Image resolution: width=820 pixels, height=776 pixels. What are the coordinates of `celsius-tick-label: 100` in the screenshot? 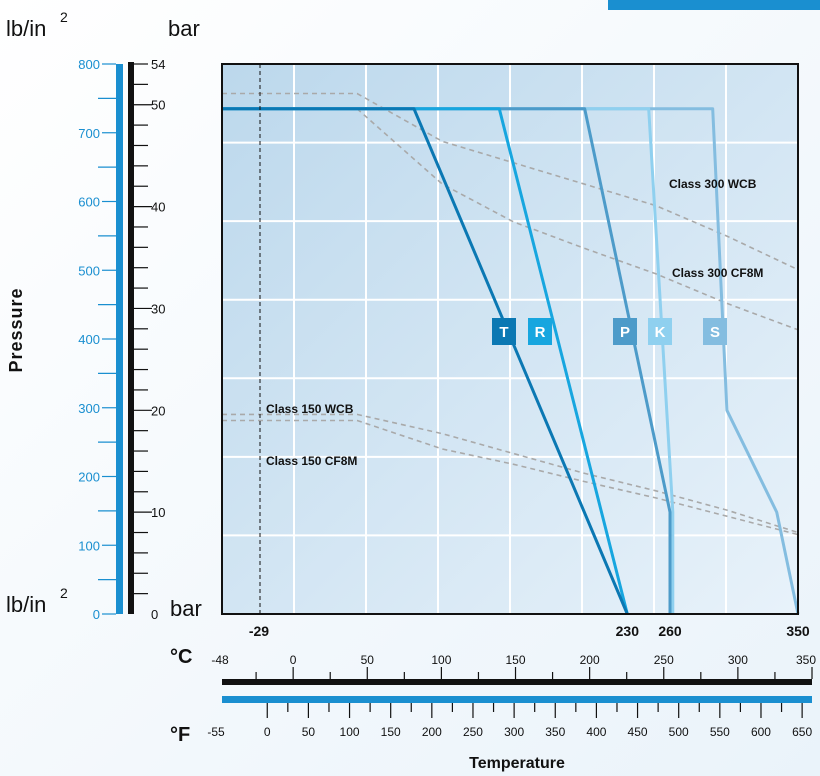 It's located at (441, 660).